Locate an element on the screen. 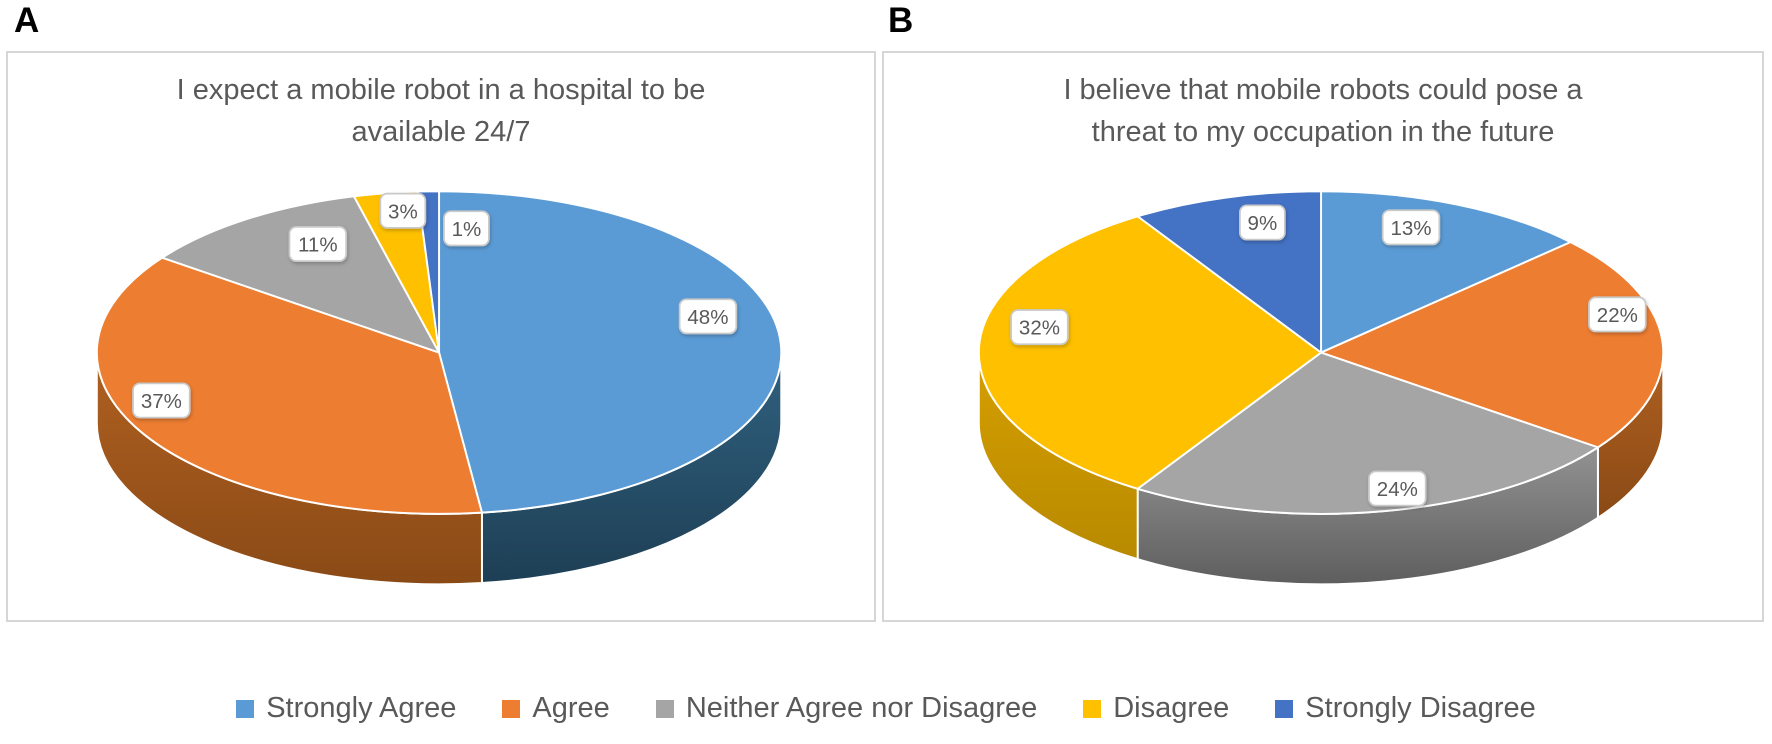 This screenshot has width=1772, height=744. data-label-text: 13% is located at coordinates (1410, 228).